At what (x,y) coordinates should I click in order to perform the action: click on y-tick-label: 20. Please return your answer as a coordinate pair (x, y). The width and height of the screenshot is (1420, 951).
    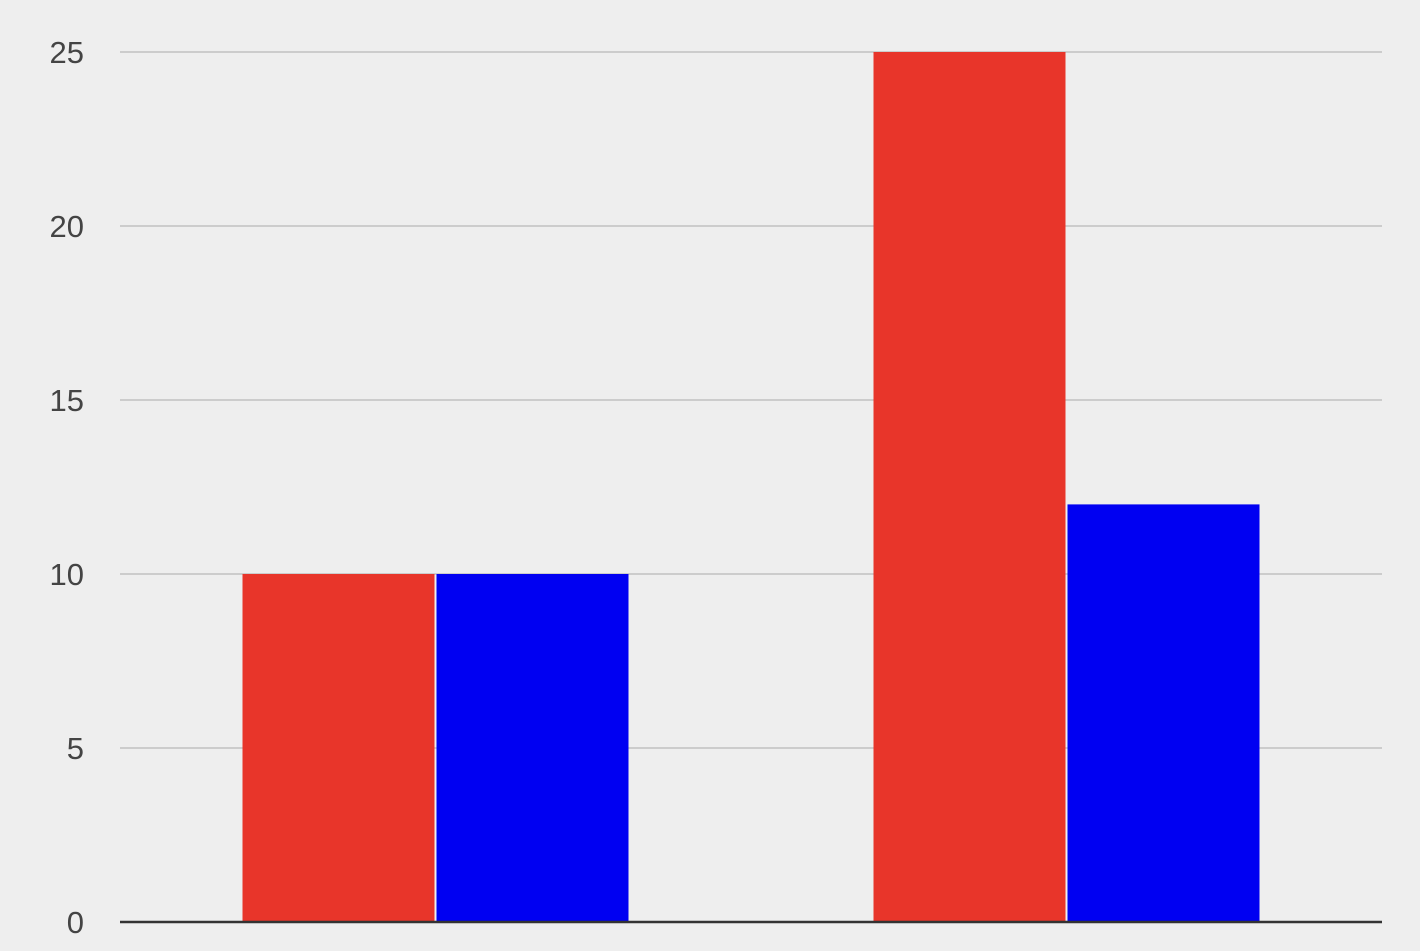
    Looking at the image, I should click on (67, 226).